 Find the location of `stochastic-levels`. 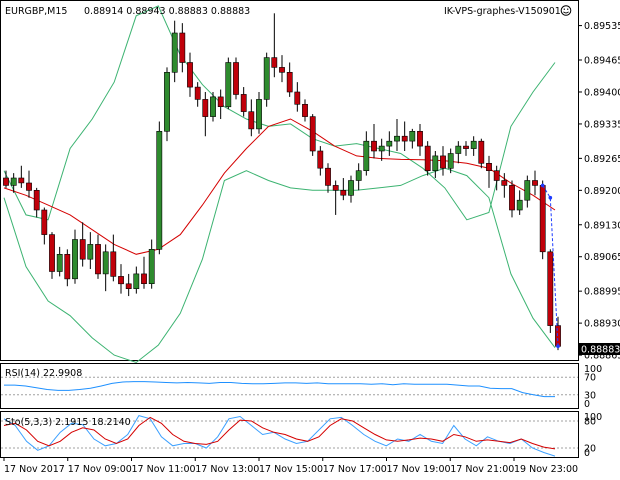

stochastic-levels is located at coordinates (289, 434).